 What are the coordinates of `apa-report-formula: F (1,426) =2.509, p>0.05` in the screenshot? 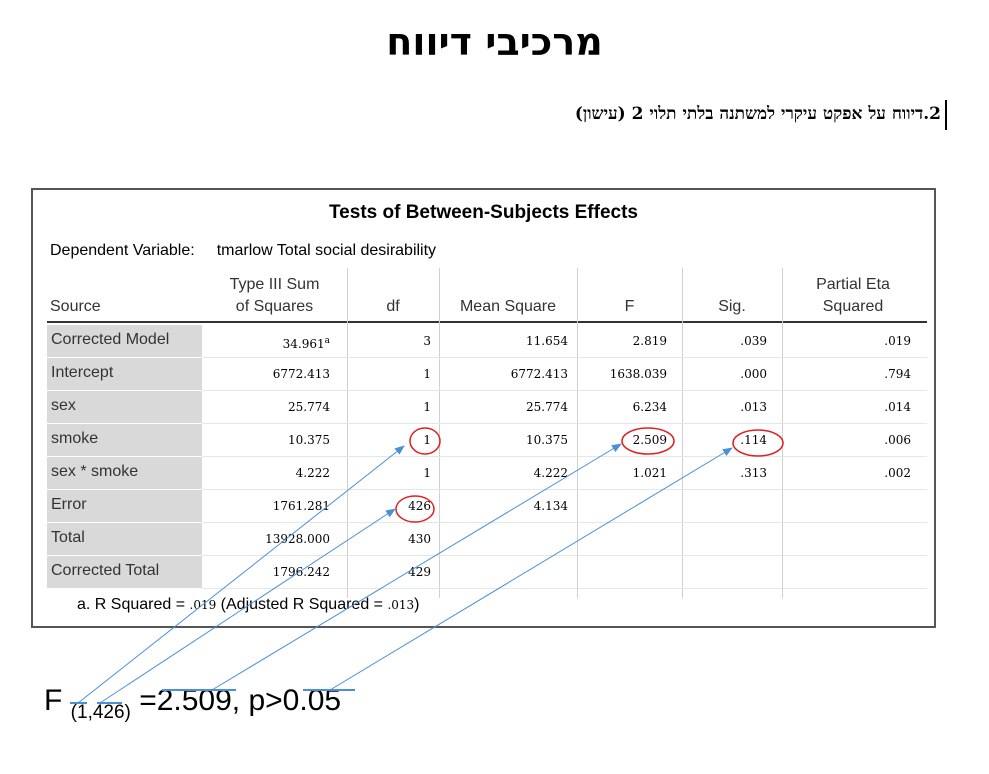 It's located at (192, 704).